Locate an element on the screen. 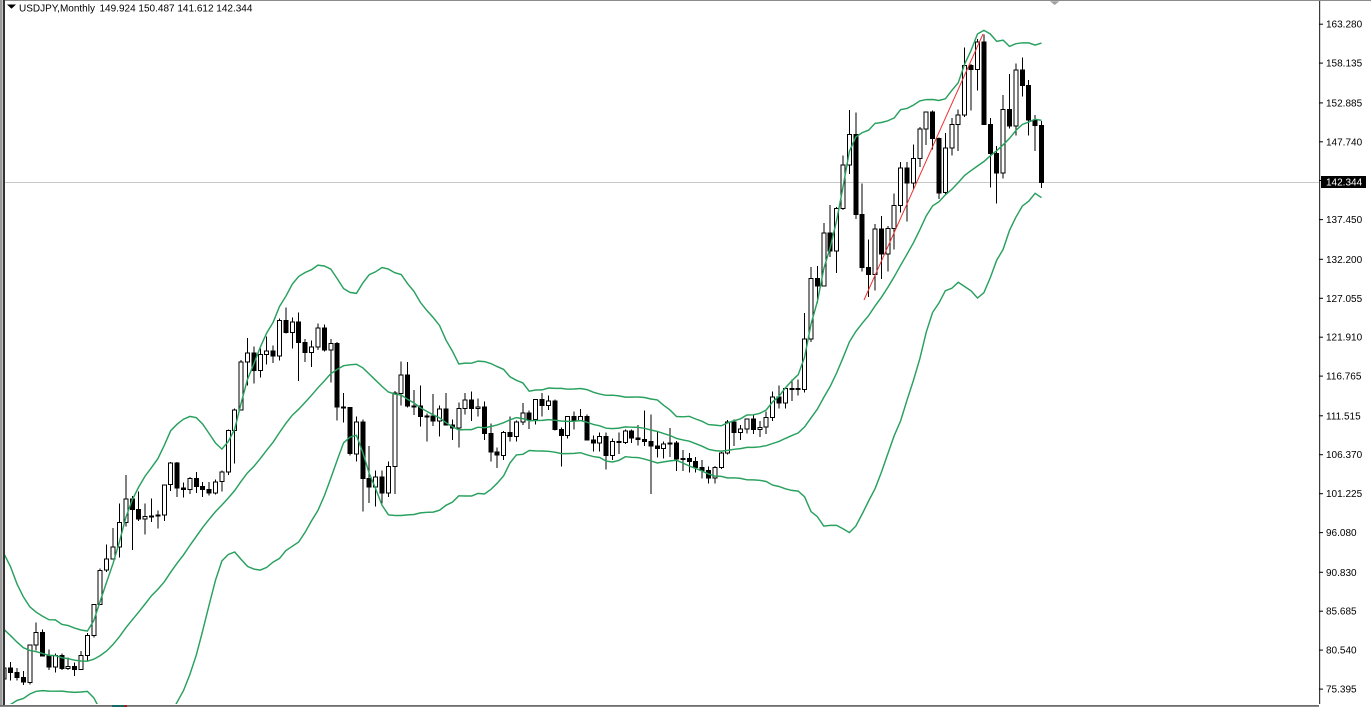  svg-text: 121.910 is located at coordinates (1344, 338).